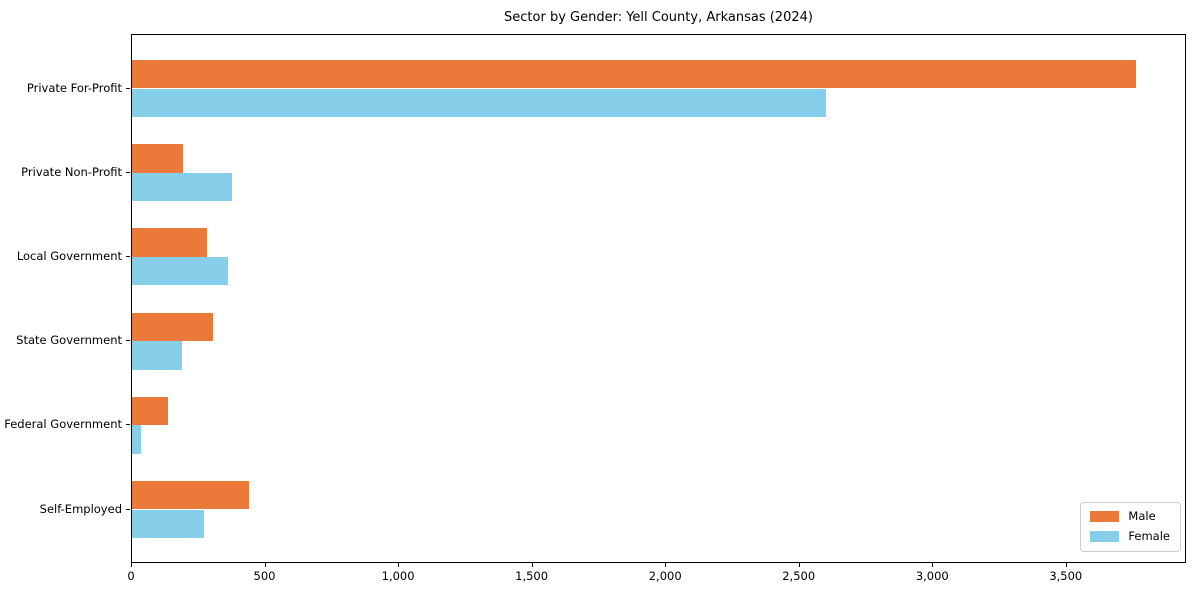 The height and width of the screenshot is (600, 1200). Describe the element at coordinates (1142, 516) in the screenshot. I see `legend-label-male: Male` at that location.